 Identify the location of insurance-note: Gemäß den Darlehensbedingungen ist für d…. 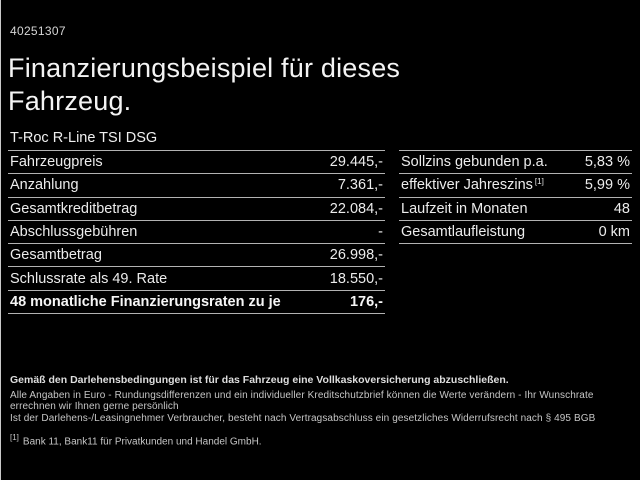
(259, 380).